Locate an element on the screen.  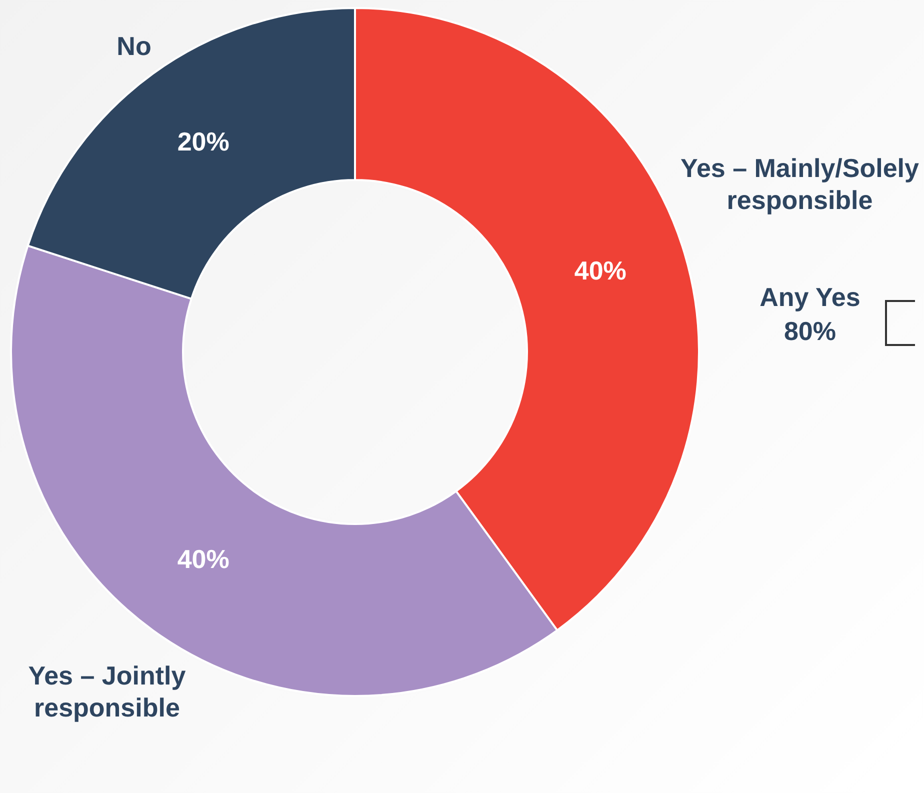
slice-label: No is located at coordinates (134, 45).